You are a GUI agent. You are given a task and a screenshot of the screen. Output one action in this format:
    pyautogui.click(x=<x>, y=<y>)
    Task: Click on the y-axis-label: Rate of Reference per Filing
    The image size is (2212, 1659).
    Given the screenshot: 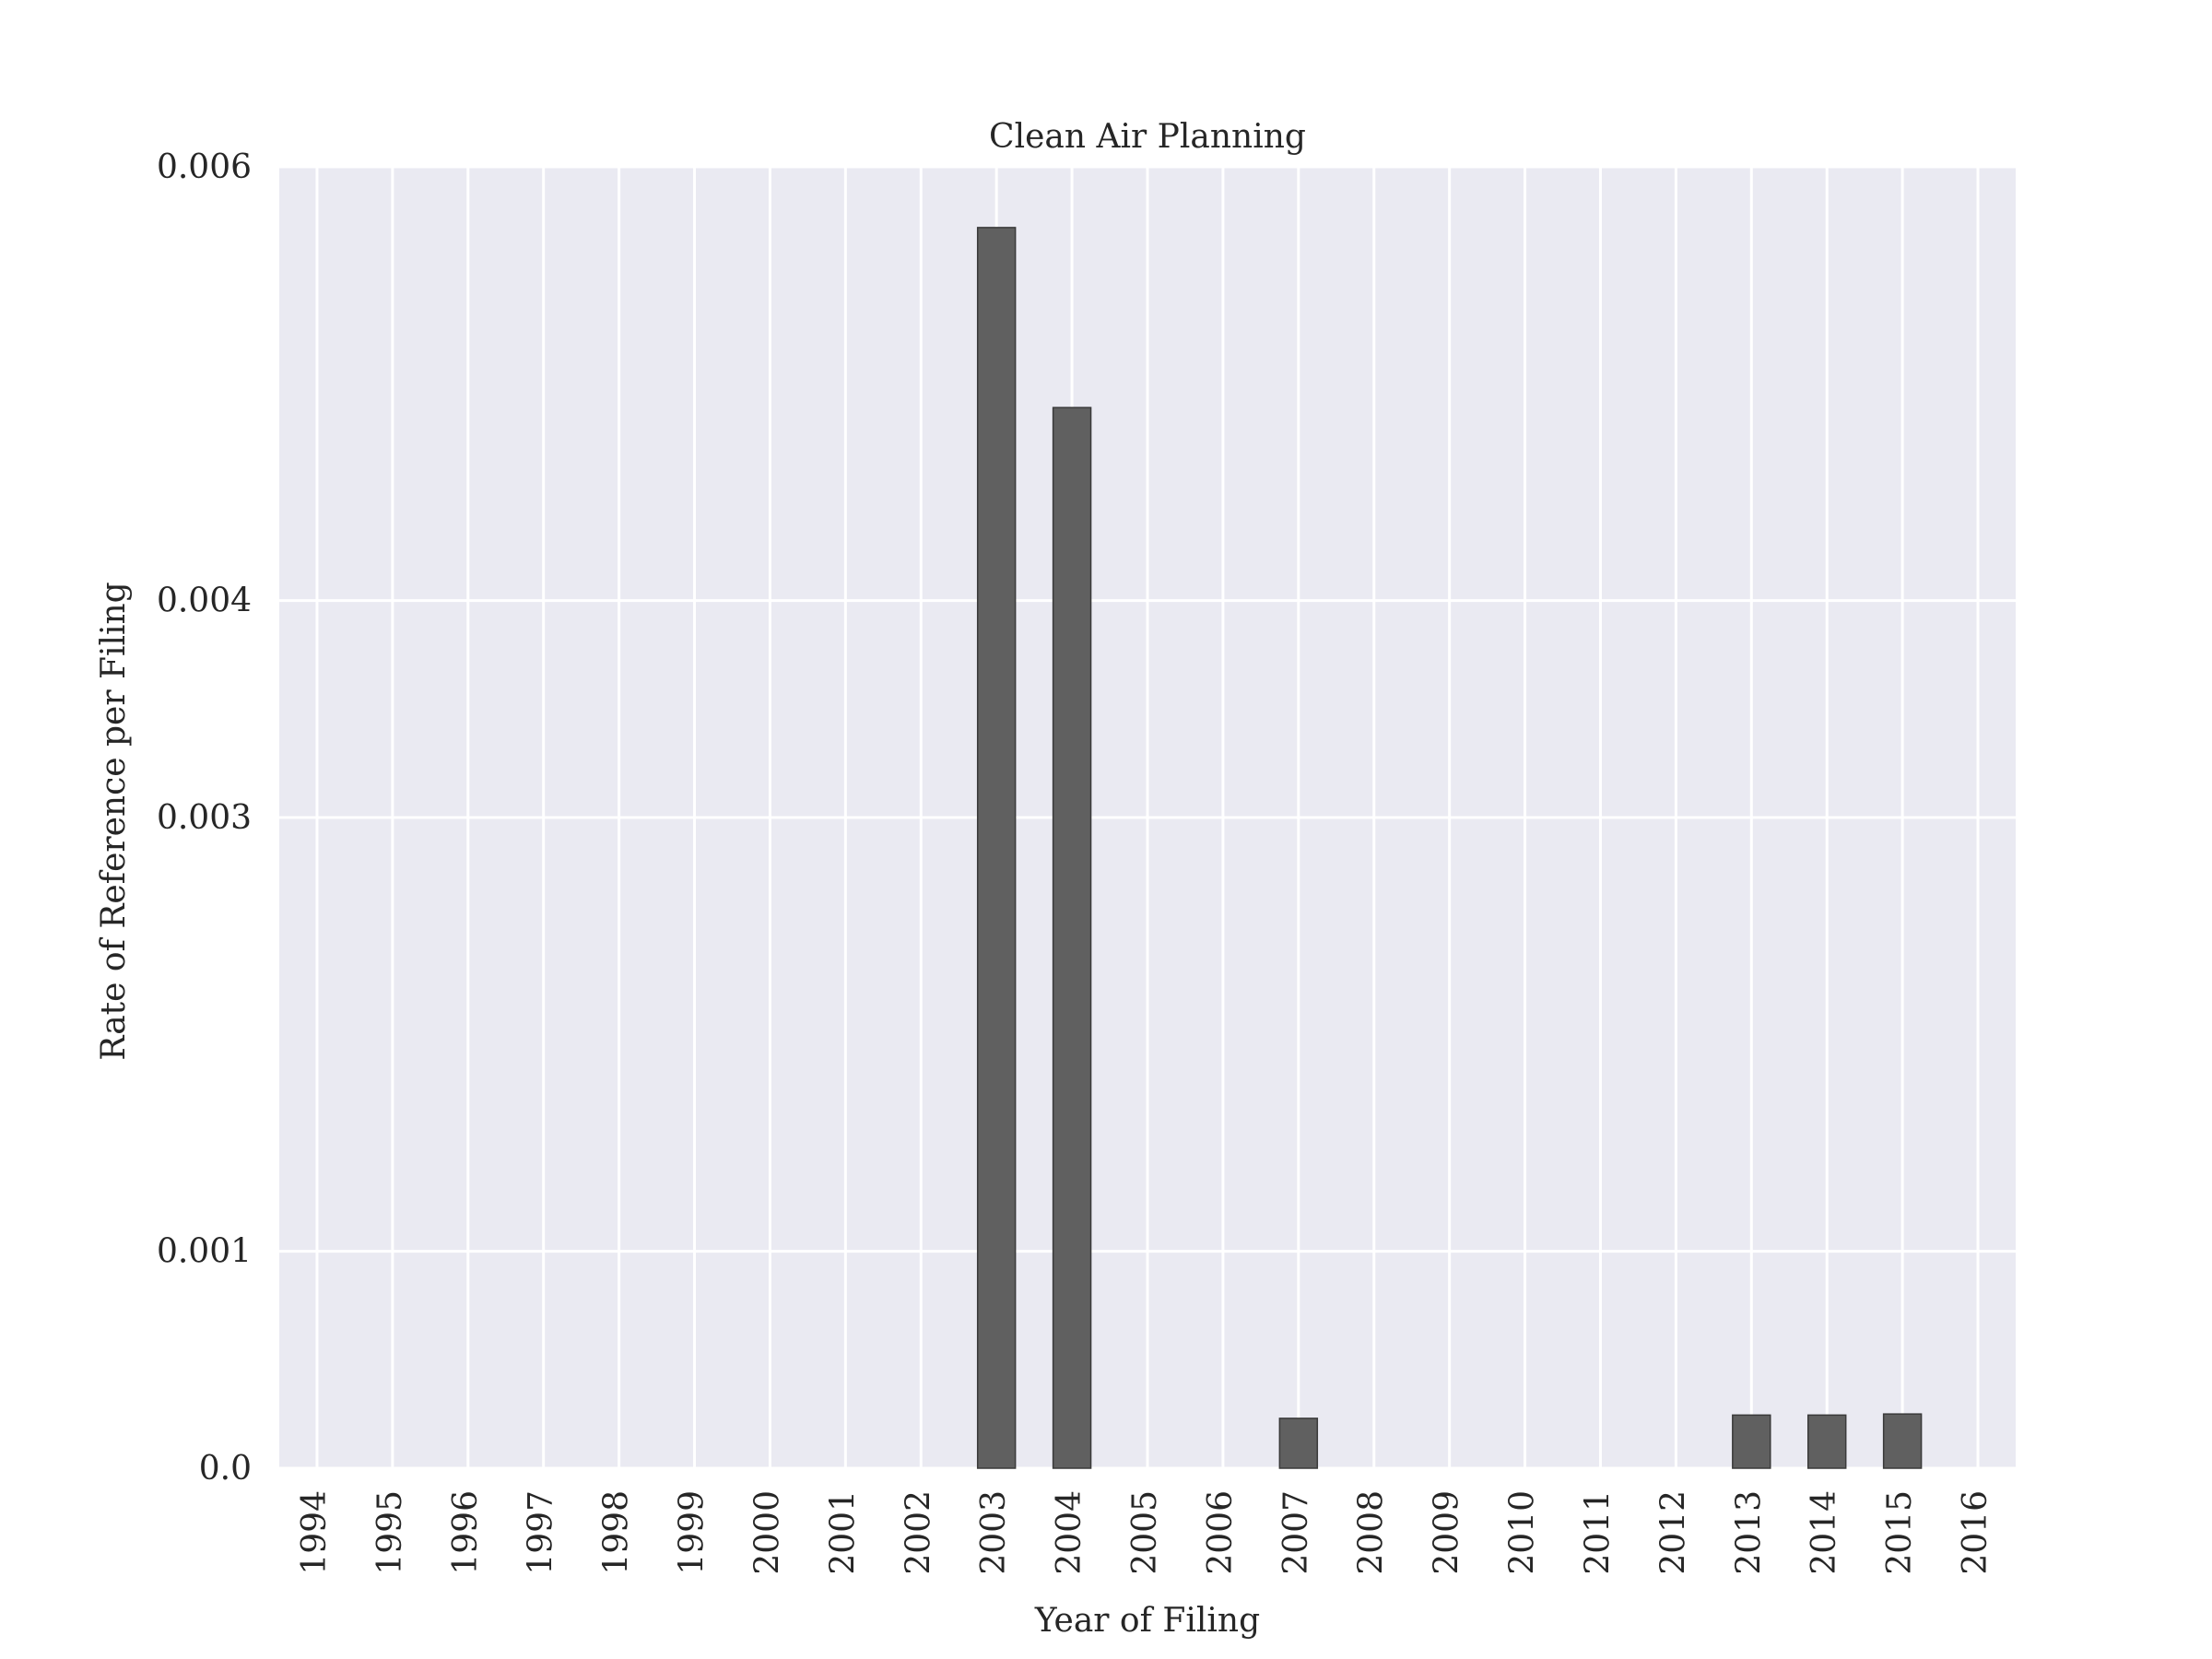 What is the action you would take?
    pyautogui.click(x=114, y=821)
    